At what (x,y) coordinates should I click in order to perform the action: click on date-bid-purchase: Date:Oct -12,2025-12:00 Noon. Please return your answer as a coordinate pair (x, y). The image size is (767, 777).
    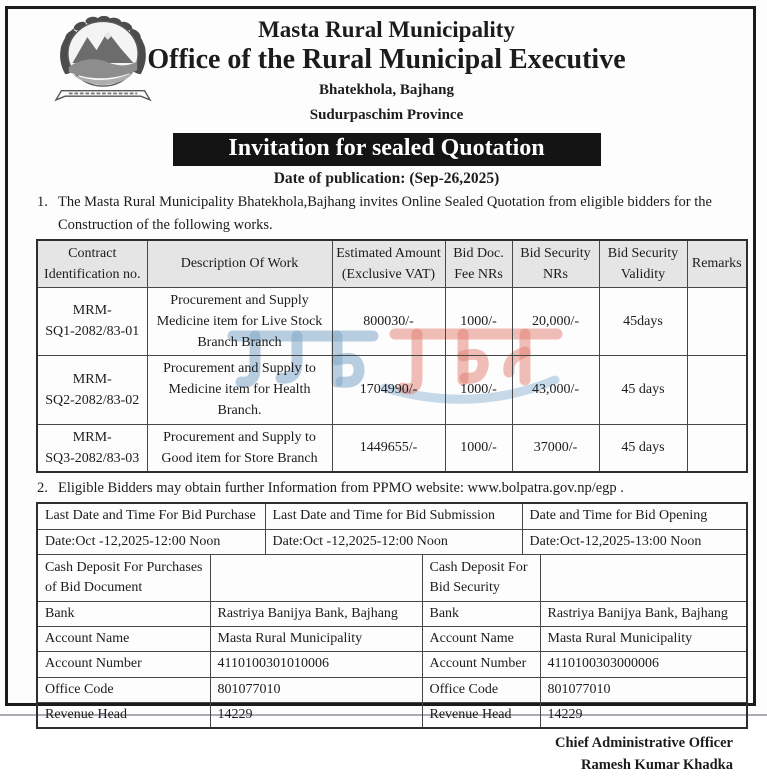
    Looking at the image, I should click on (151, 542).